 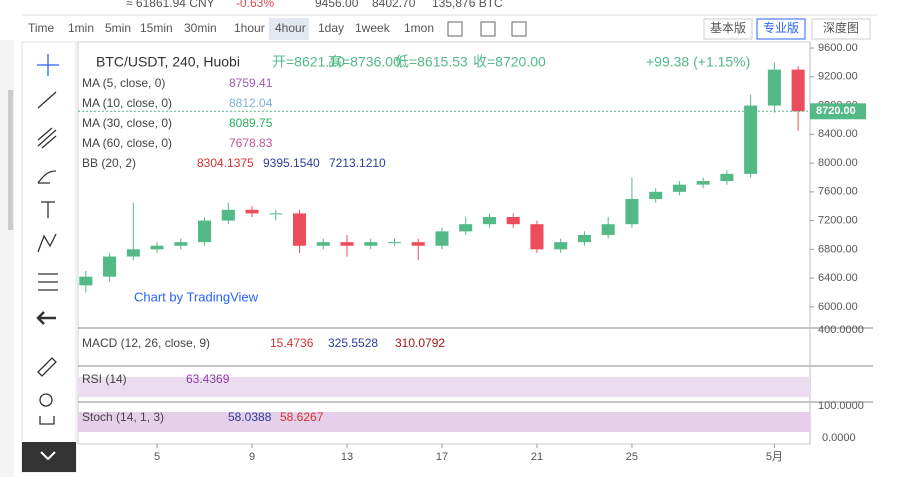 I want to click on panel-value: 63.4369, so click(x=208, y=379).